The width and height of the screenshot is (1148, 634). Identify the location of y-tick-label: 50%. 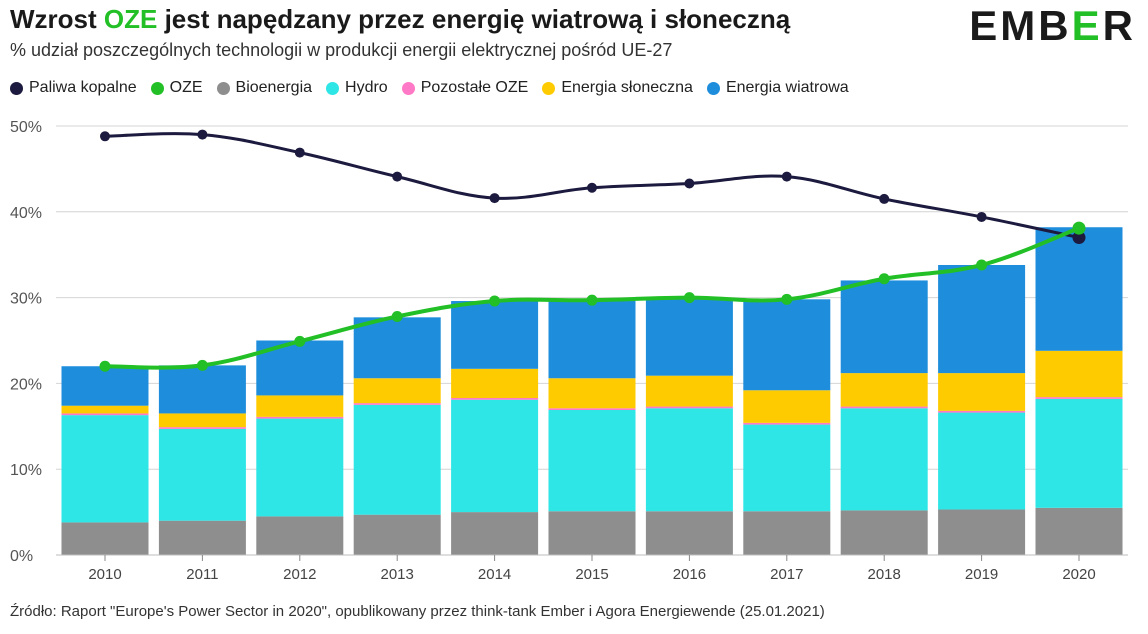
(26, 127).